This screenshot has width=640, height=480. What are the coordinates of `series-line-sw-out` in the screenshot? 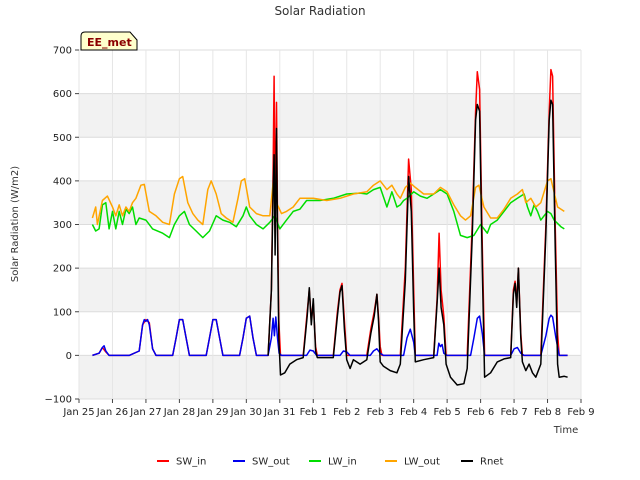 It's located at (330, 335).